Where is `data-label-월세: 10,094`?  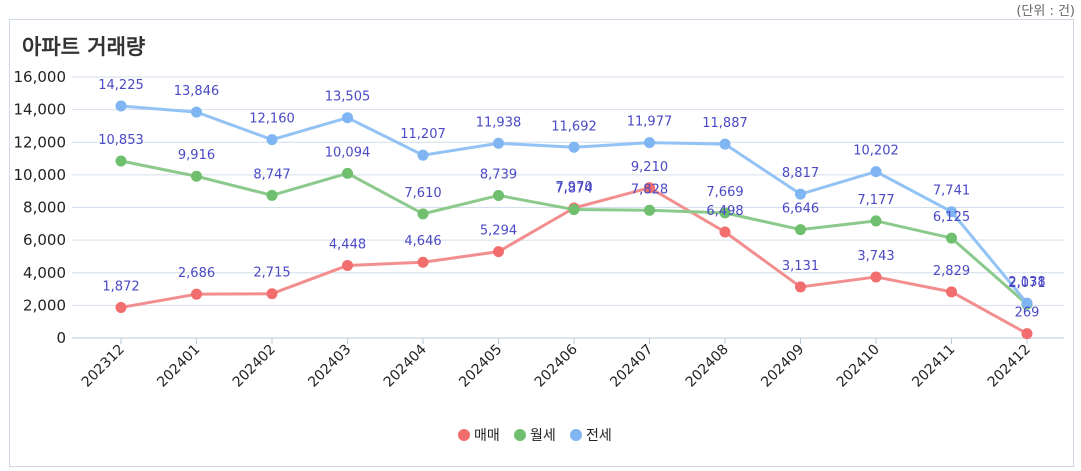
data-label-월세: 10,094 is located at coordinates (348, 152).